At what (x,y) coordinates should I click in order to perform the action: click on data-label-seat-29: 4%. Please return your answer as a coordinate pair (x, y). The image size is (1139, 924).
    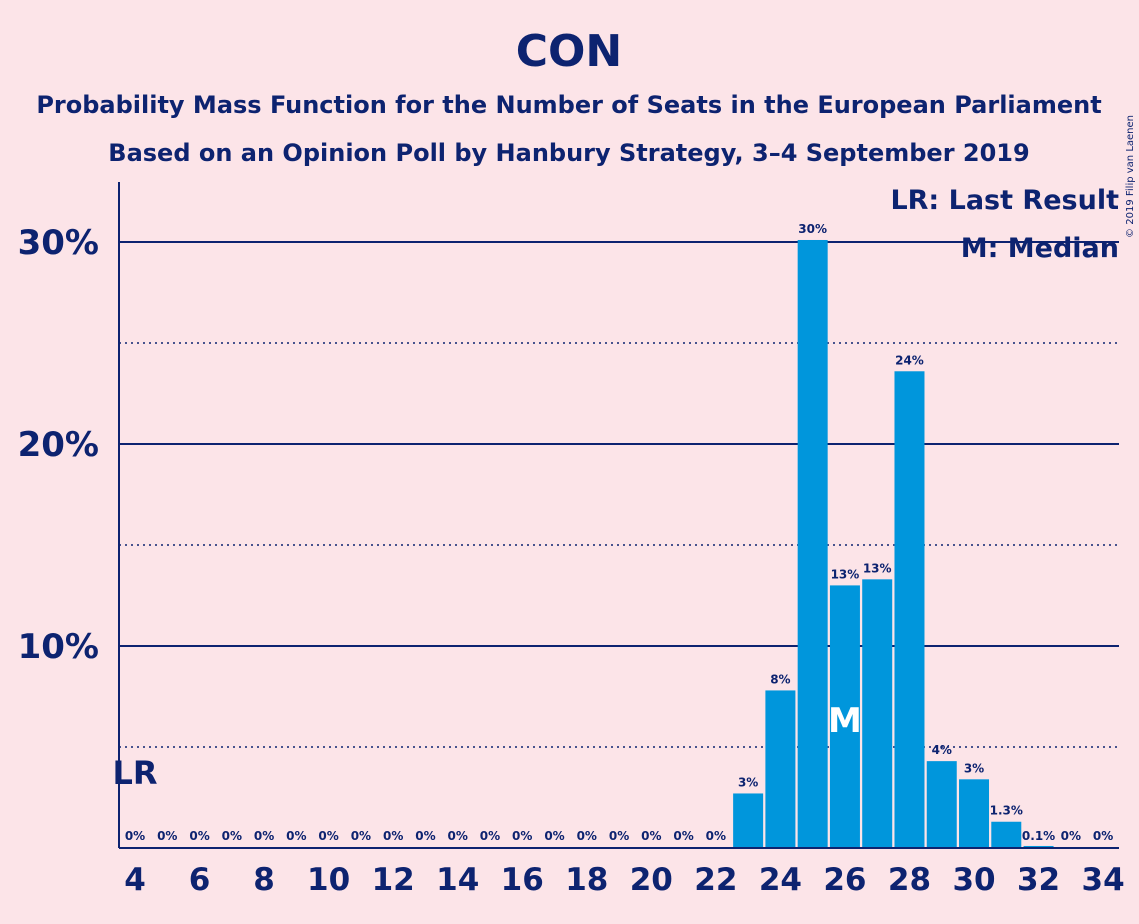
    Looking at the image, I should click on (942, 750).